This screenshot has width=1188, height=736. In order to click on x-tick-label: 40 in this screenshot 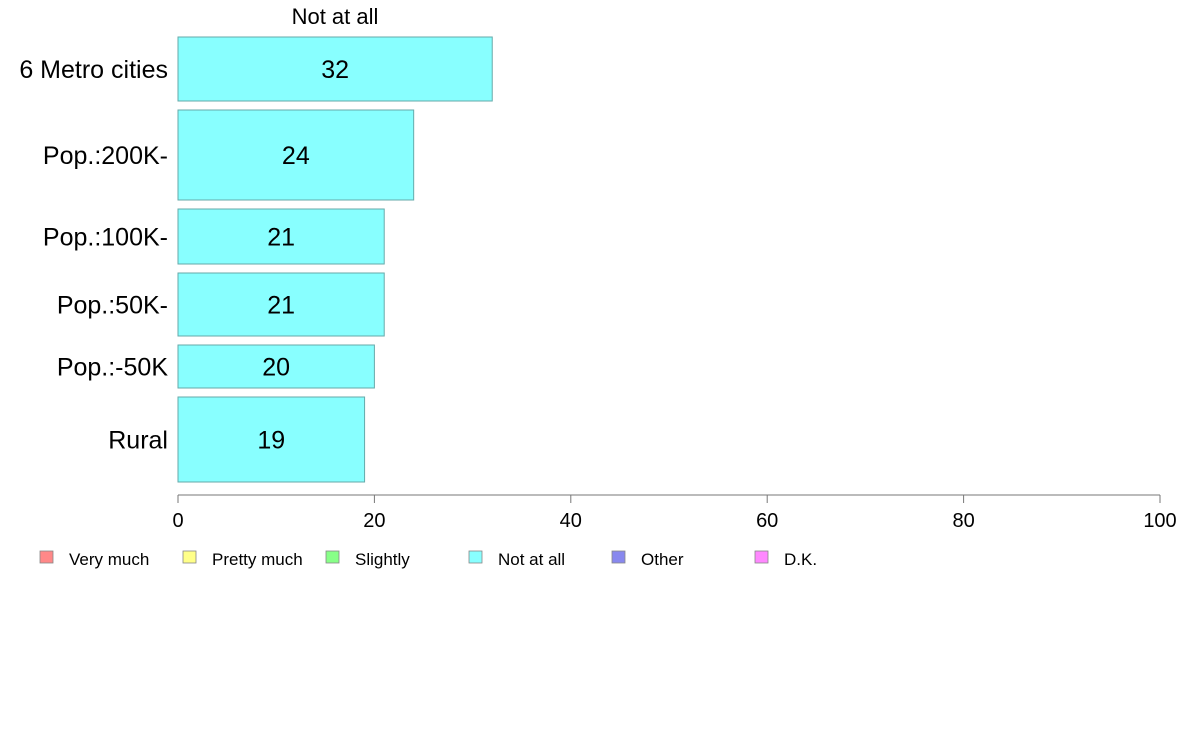, I will do `click(571, 521)`.